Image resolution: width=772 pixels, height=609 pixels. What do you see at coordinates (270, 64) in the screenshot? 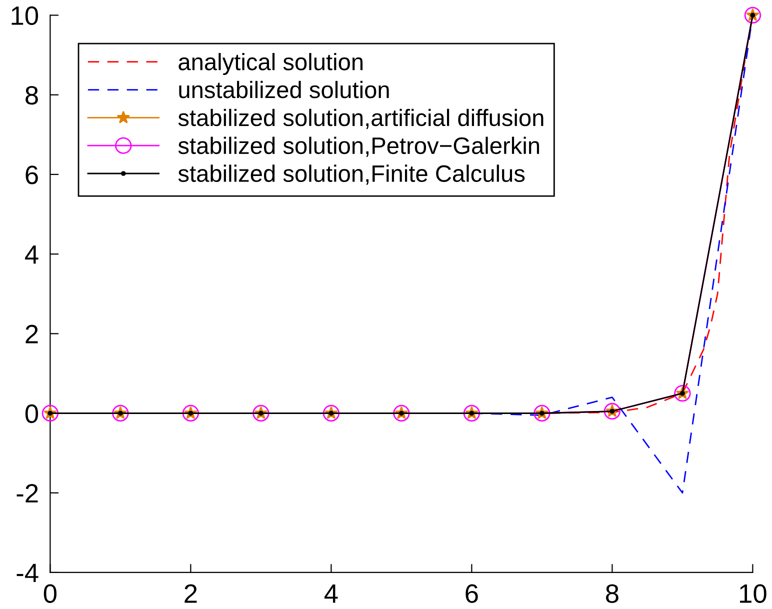
I see `legend-label: analytical solution` at bounding box center [270, 64].